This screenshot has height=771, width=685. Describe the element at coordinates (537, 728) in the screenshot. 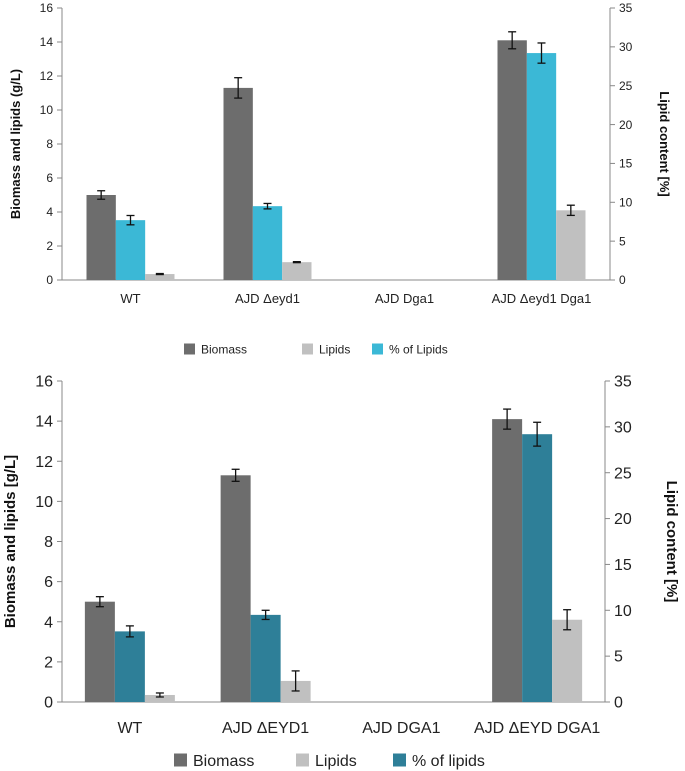

I see `category-label: AJD ΔEYD DGA1` at that location.